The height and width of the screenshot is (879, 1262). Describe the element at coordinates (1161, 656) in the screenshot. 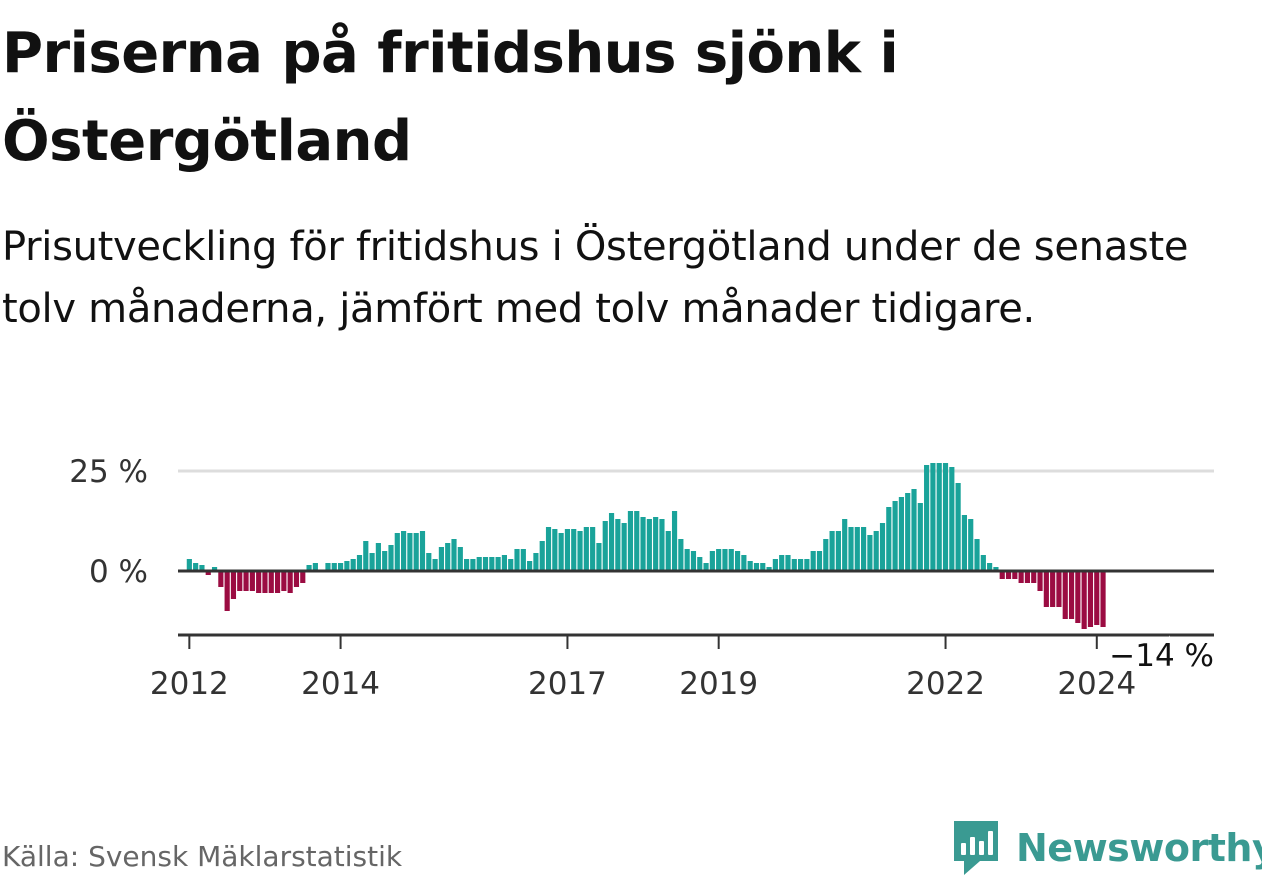

I see `last-value-label: −14 %` at that location.